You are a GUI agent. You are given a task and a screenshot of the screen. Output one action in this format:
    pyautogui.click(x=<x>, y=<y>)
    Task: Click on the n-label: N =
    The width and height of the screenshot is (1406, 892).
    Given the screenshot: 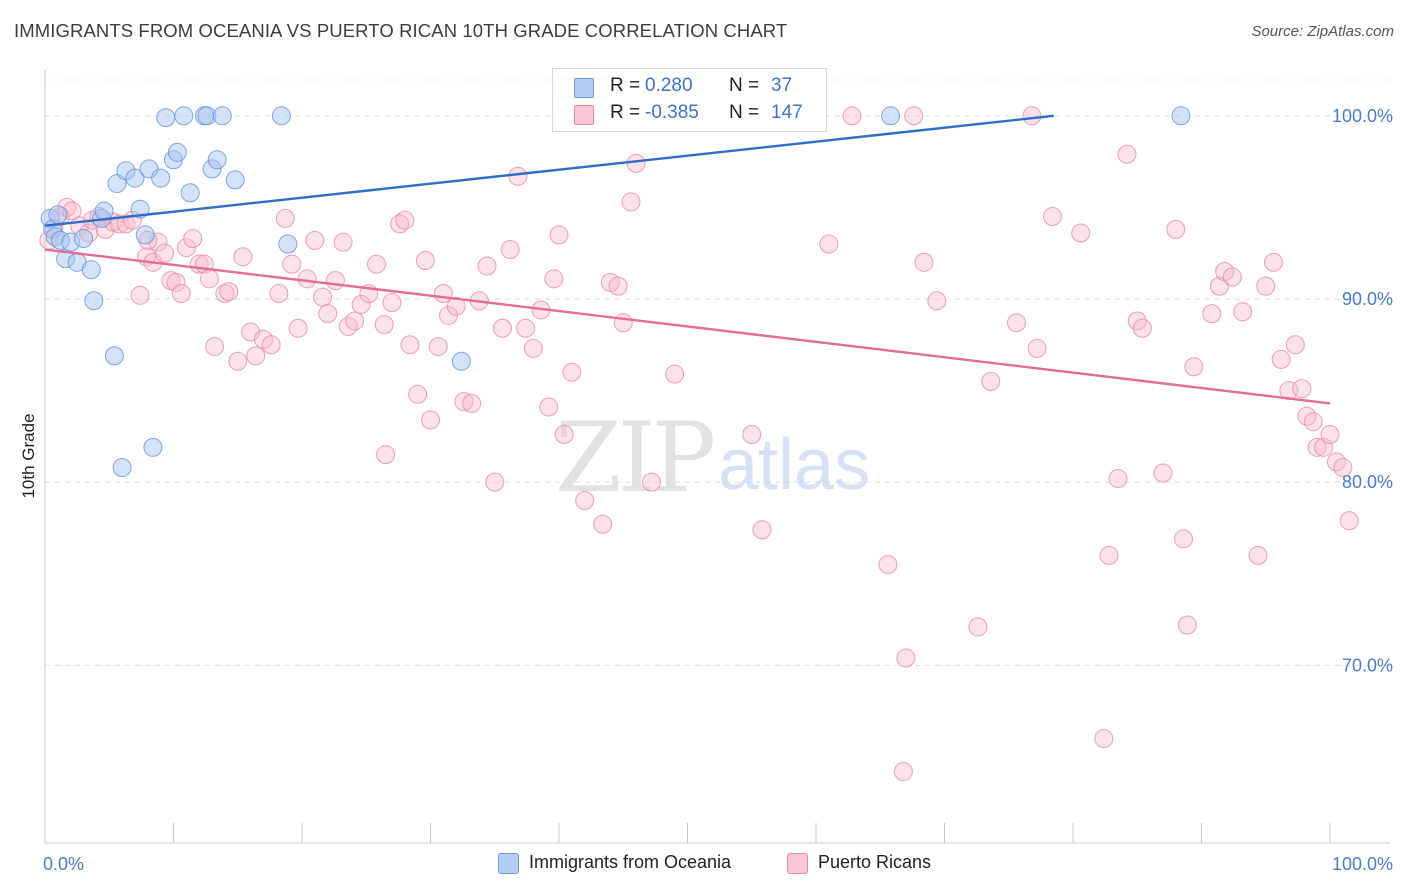 What is the action you would take?
    pyautogui.click(x=744, y=85)
    